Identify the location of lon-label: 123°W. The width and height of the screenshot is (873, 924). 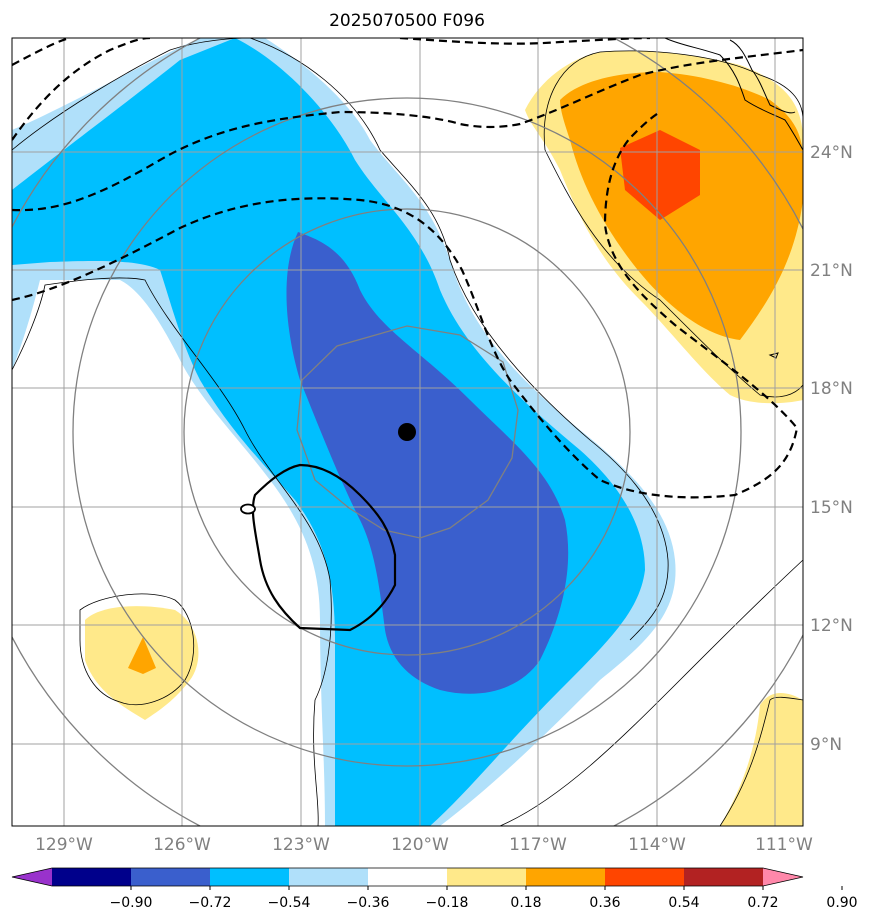
(301, 845).